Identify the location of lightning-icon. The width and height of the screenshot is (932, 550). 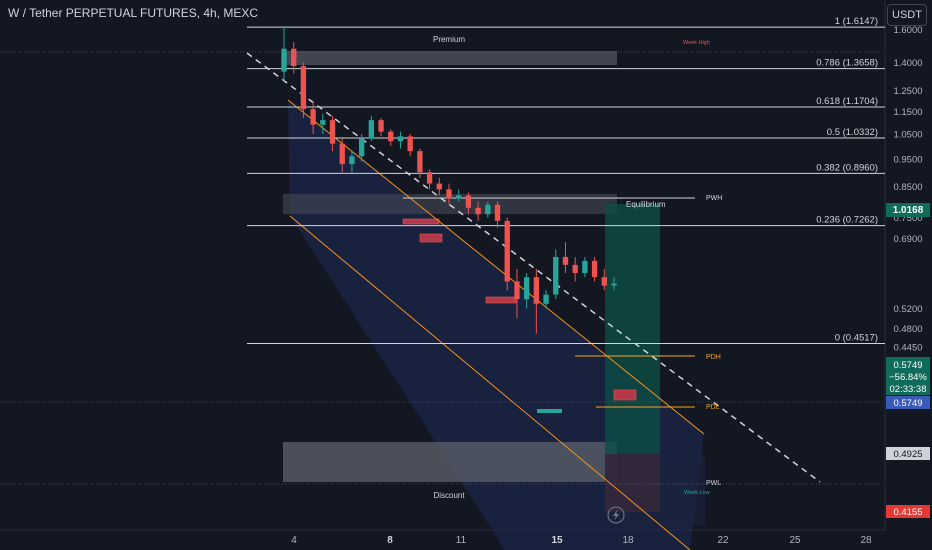
(616, 515).